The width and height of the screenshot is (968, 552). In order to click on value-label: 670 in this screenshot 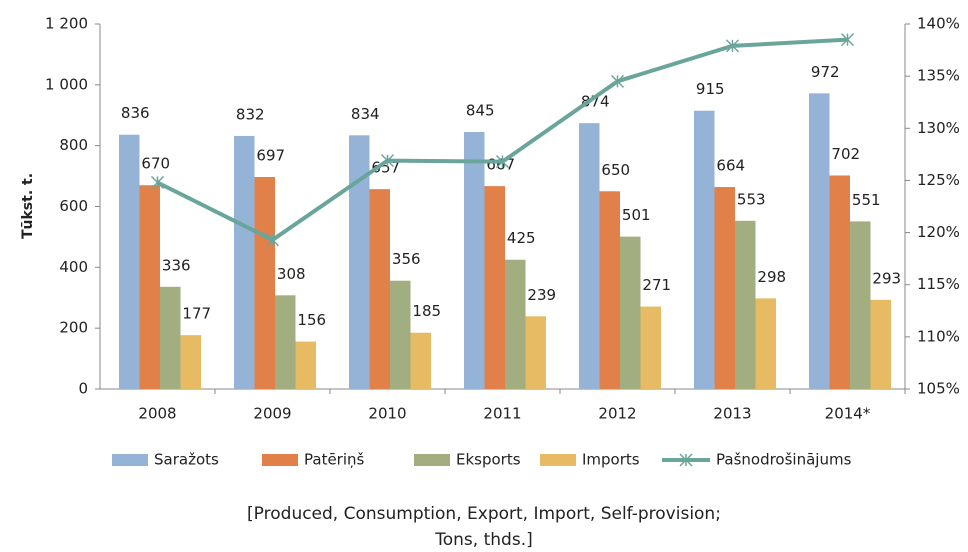, I will do `click(155, 164)`.